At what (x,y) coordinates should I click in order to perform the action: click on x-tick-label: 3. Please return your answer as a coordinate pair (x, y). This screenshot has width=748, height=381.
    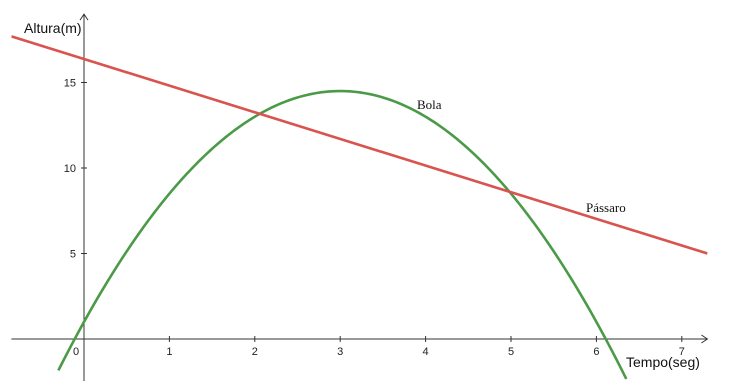
    Looking at the image, I should click on (340, 352).